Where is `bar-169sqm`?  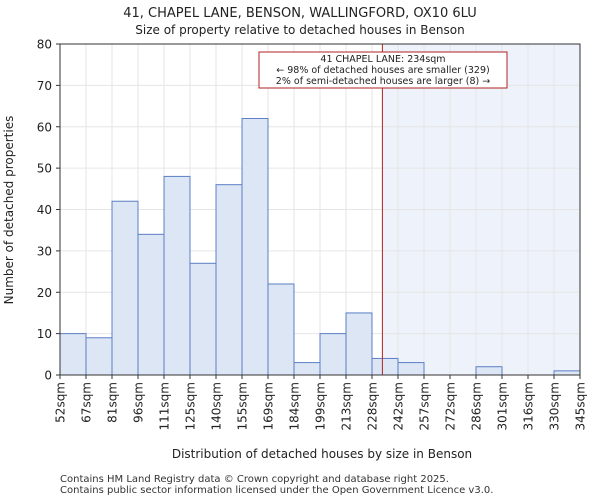
bar-169sqm is located at coordinates (281, 329).